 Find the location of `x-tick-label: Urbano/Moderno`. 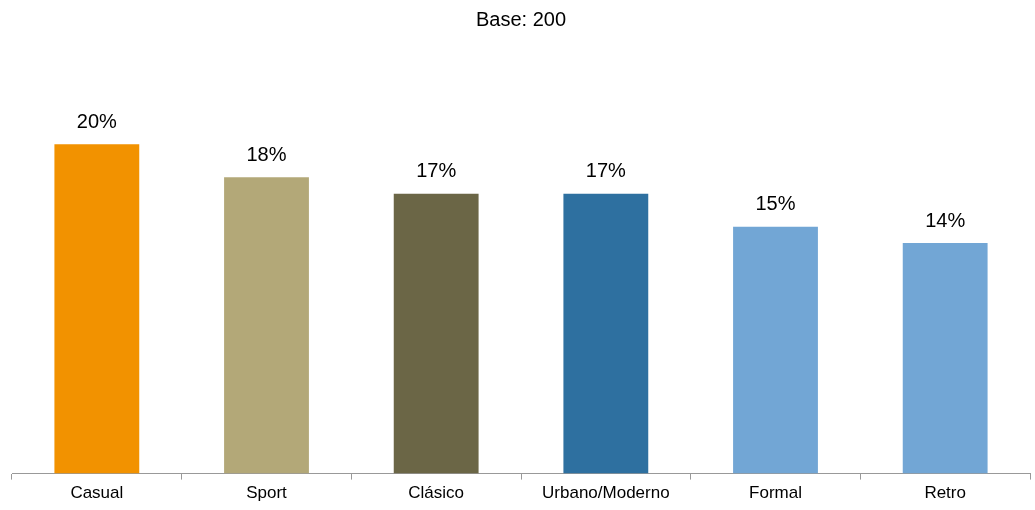

x-tick-label: Urbano/Moderno is located at coordinates (606, 493).